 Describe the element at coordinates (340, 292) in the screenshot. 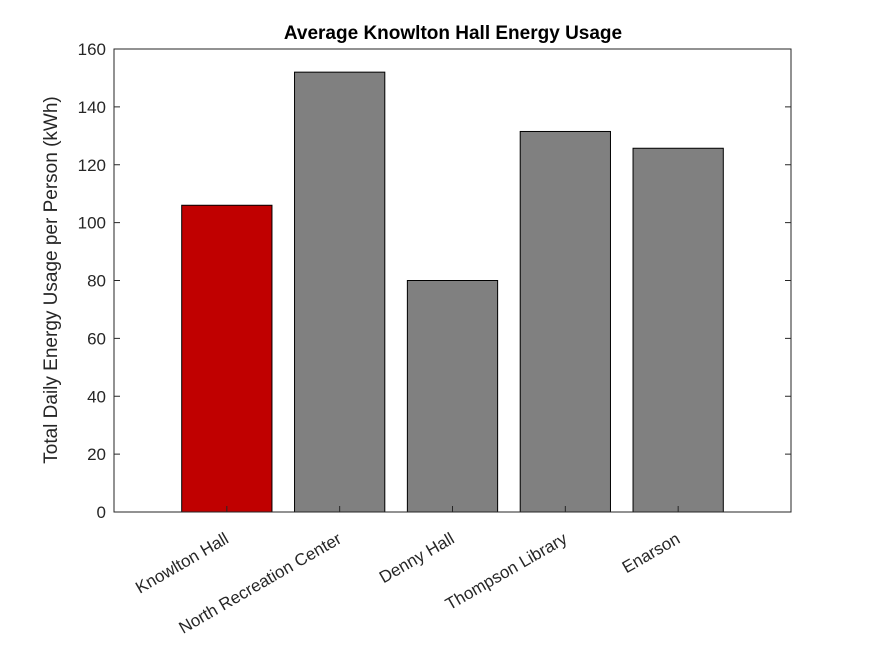

I see `bar-north-recreation-center` at that location.